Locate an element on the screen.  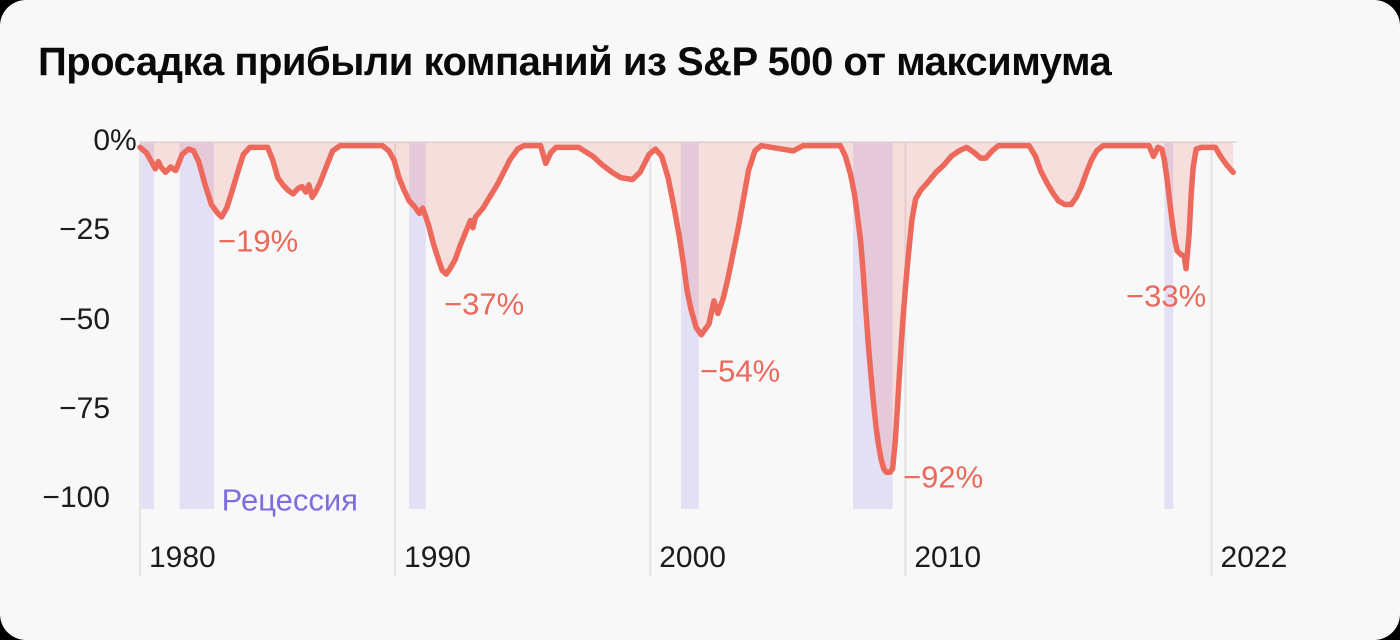
y-tick-label--75: −75 is located at coordinates (84, 408).